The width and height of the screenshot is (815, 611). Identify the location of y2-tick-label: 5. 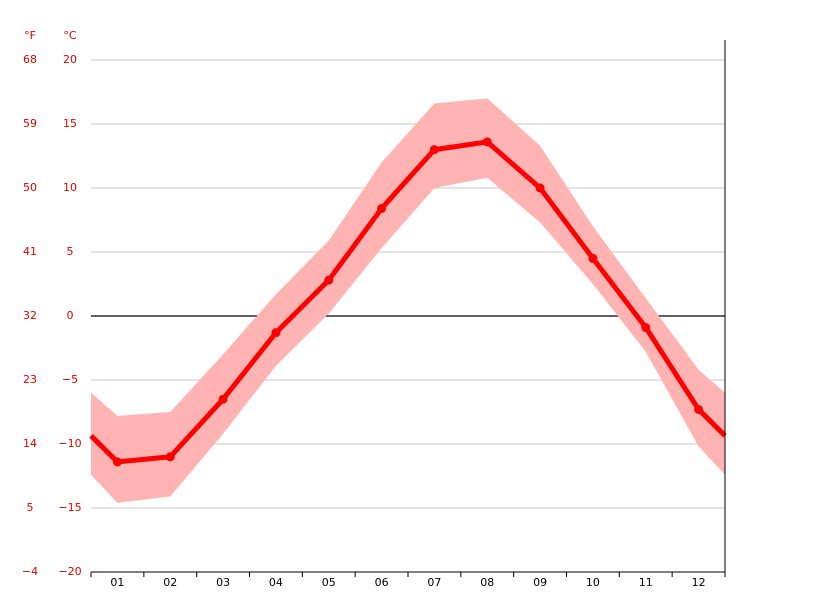
(30, 507).